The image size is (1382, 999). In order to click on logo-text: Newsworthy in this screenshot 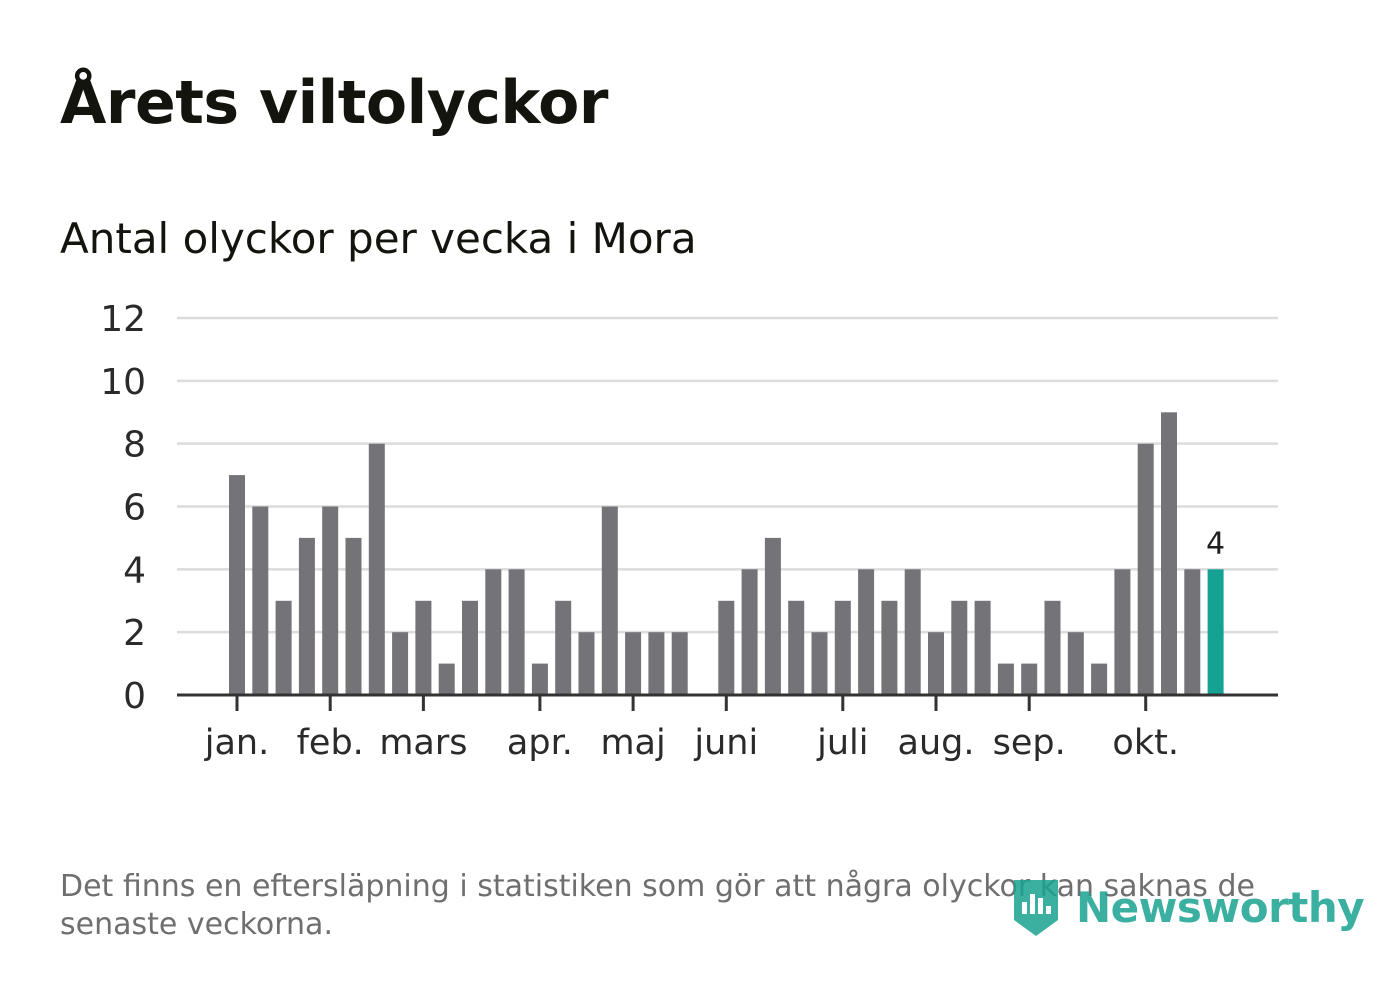, I will do `click(1220, 907)`.